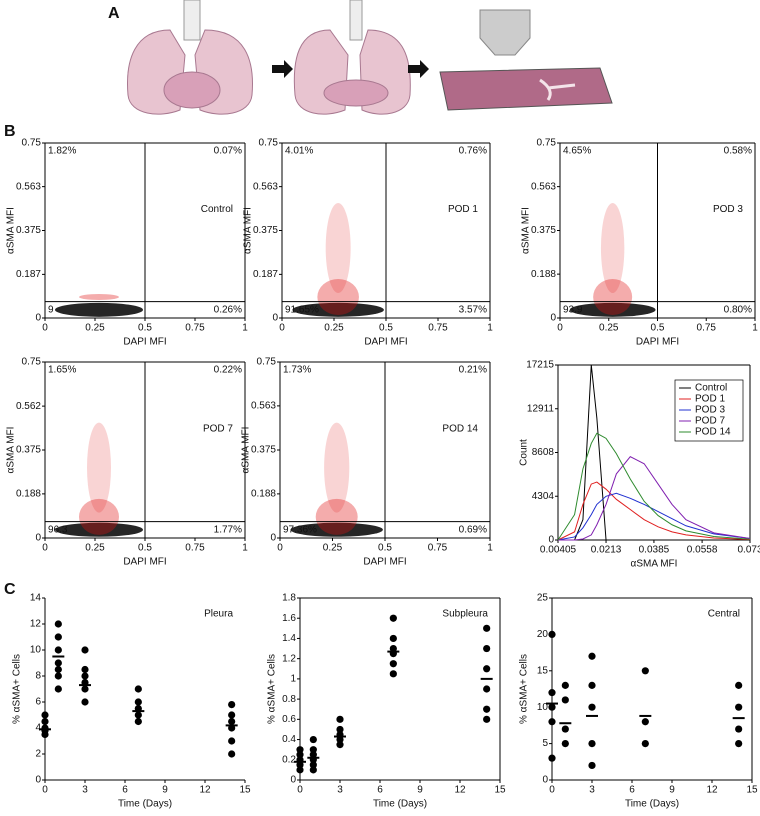 Image resolution: width=760 pixels, height=816 pixels. Describe the element at coordinates (748, 550) in the screenshot. I see `x-tick-label: 0.073` at that location.